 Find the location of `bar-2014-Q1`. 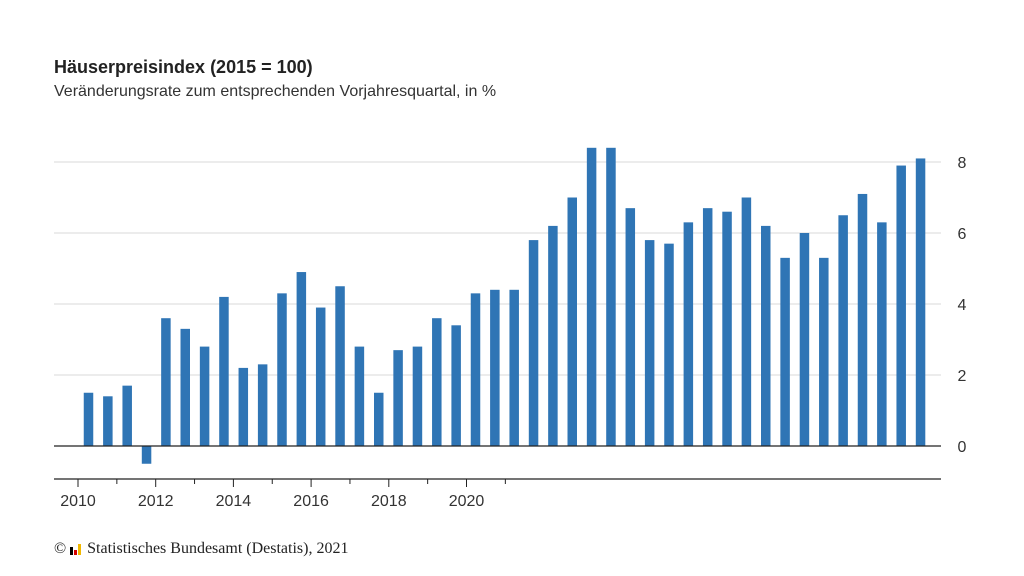

bar-2014-Q1 is located at coordinates (398, 398).